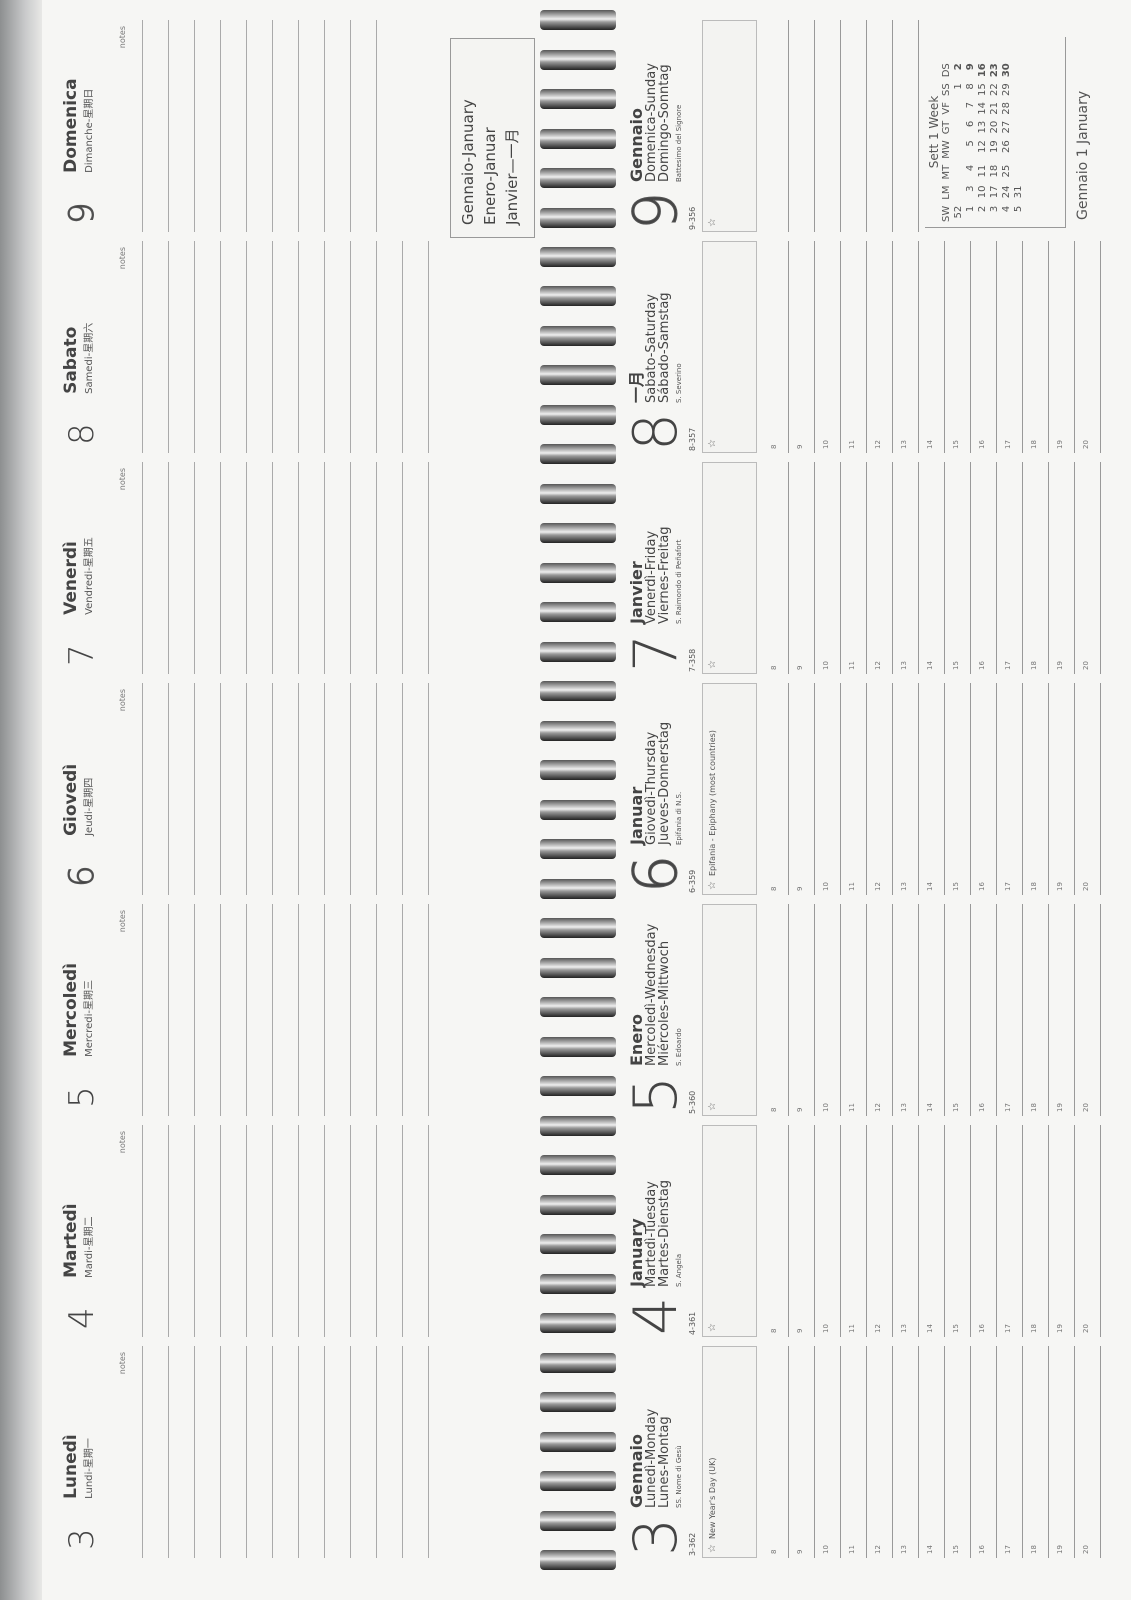  What do you see at coordinates (1086, 444) in the screenshot?
I see `hour-label: 20` at bounding box center [1086, 444].